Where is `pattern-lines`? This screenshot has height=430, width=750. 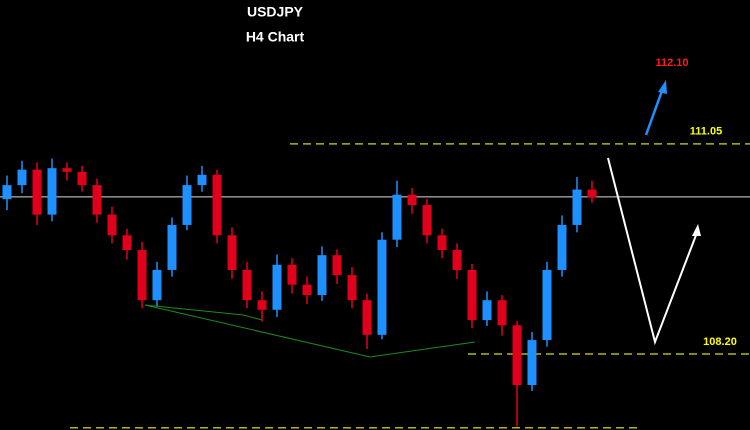
pattern-lines is located at coordinates (310, 331).